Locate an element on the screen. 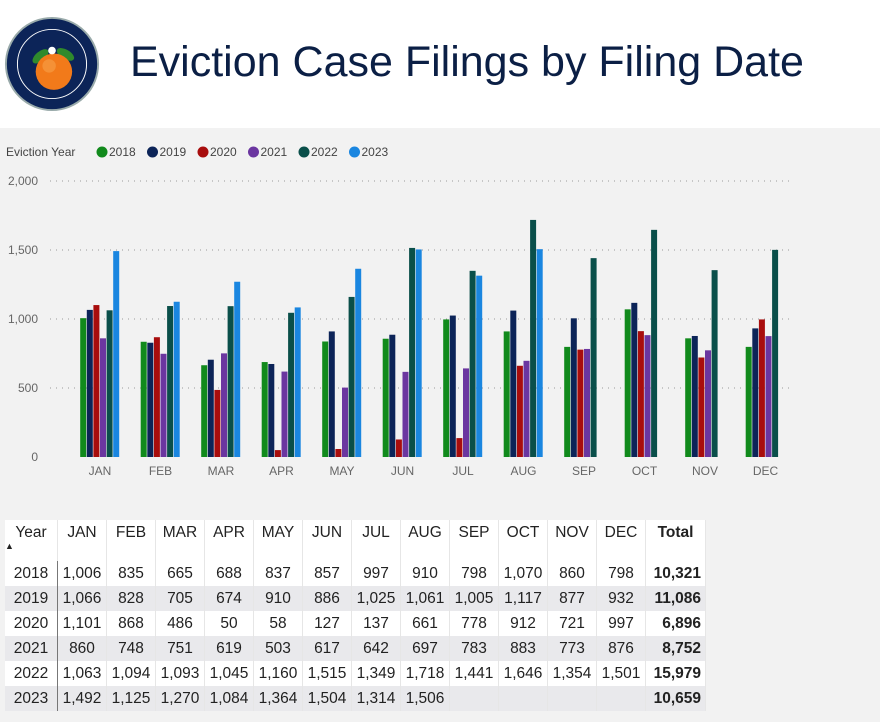 This screenshot has width=880, height=722. column-header-aug: AUG is located at coordinates (425, 540).